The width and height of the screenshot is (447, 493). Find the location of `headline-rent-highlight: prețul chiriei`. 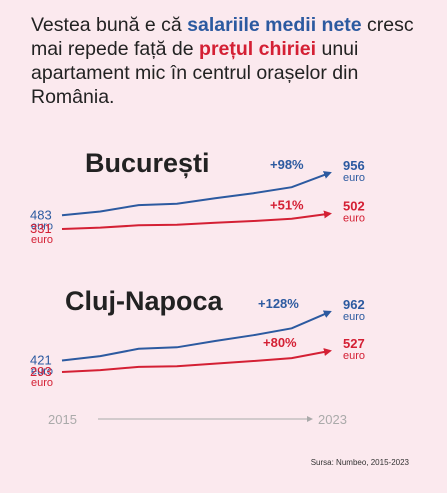

headline-rent-highlight: prețul chiriei is located at coordinates (258, 49).